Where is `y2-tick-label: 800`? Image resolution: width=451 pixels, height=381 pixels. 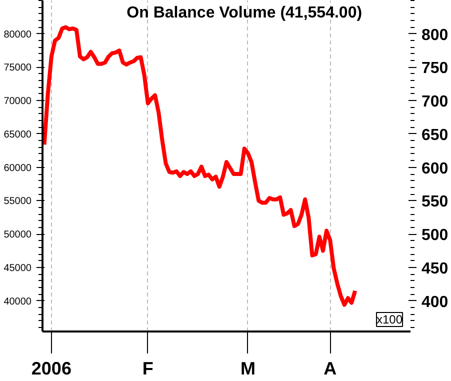 y2-tick-label: 800 is located at coordinates (435, 35).